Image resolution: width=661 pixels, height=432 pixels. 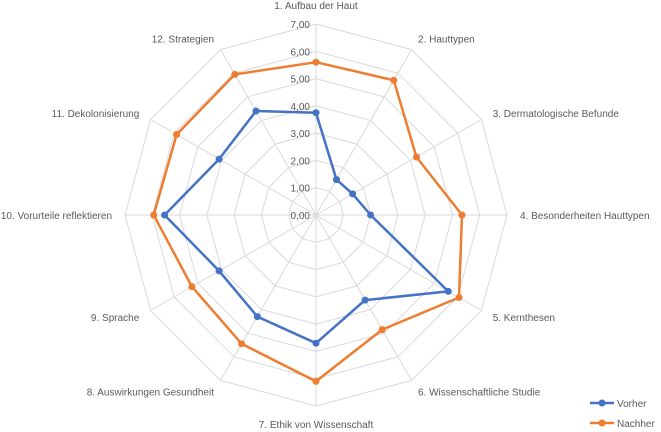 I want to click on legend-label: Vorher, so click(x=632, y=404).